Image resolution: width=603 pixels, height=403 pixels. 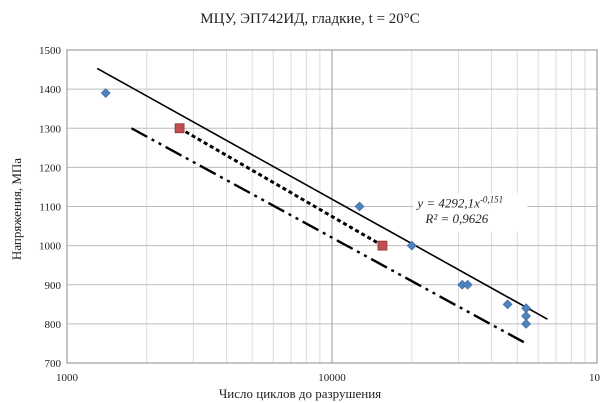 I want to click on y-tick-label: 1300, so click(x=50, y=129).